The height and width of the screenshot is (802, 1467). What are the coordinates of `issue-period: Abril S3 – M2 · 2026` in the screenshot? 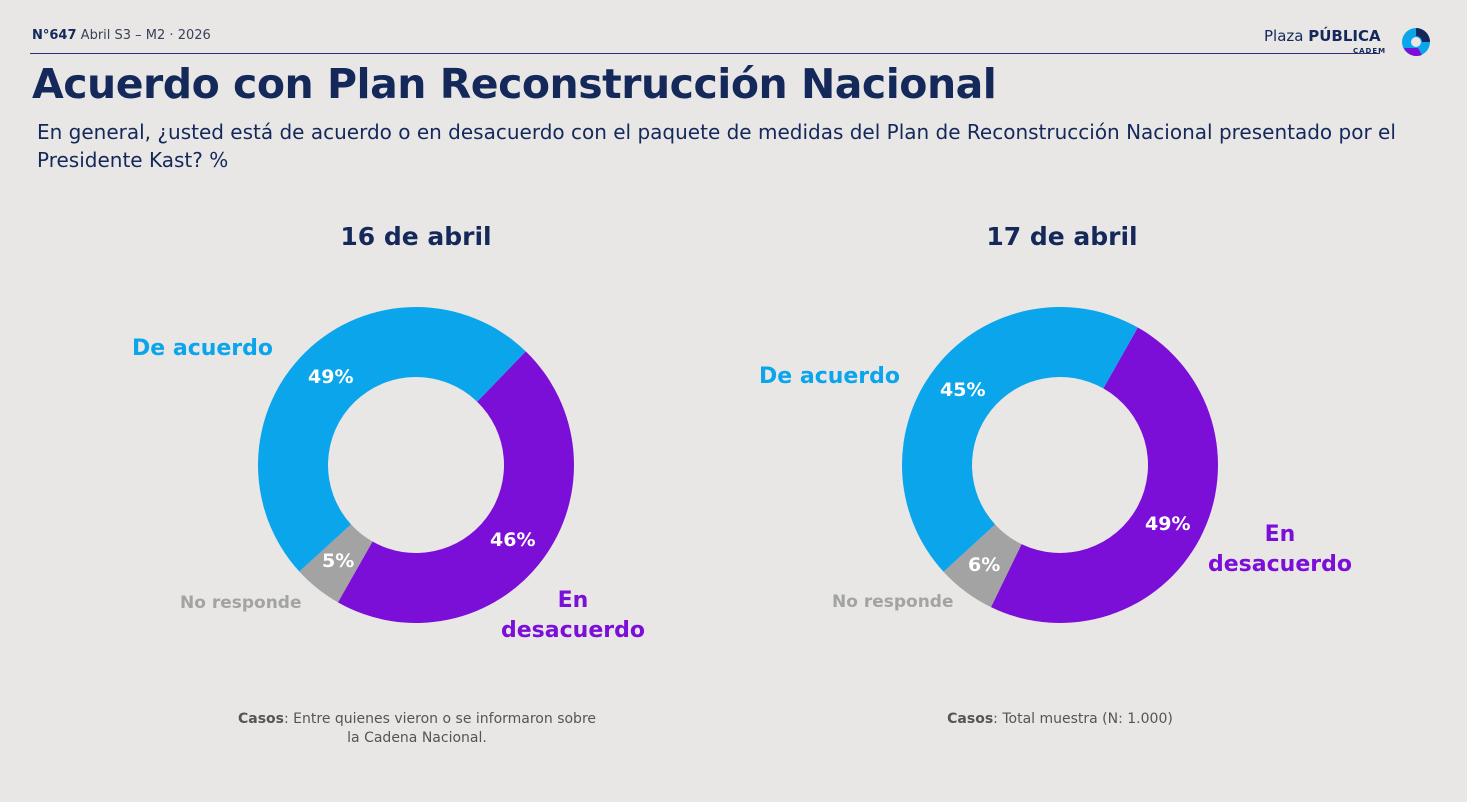 It's located at (145, 35).